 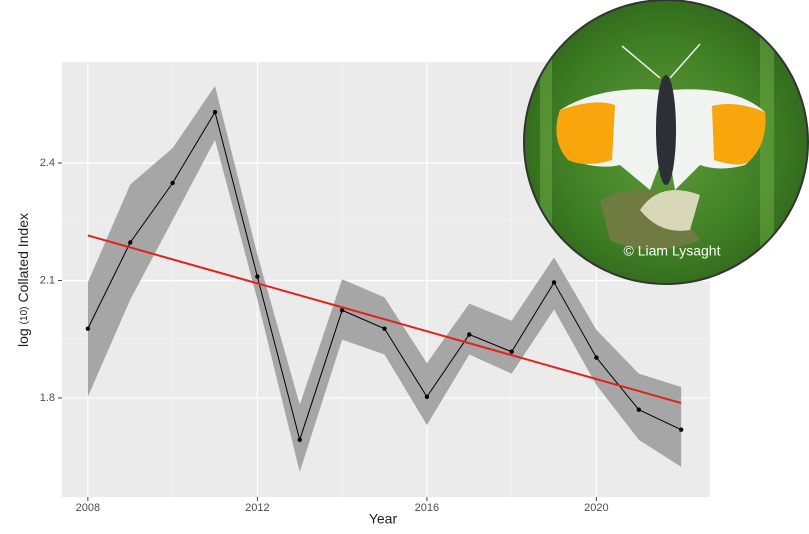 I want to click on x-tick-label: 2020, so click(x=596, y=508).